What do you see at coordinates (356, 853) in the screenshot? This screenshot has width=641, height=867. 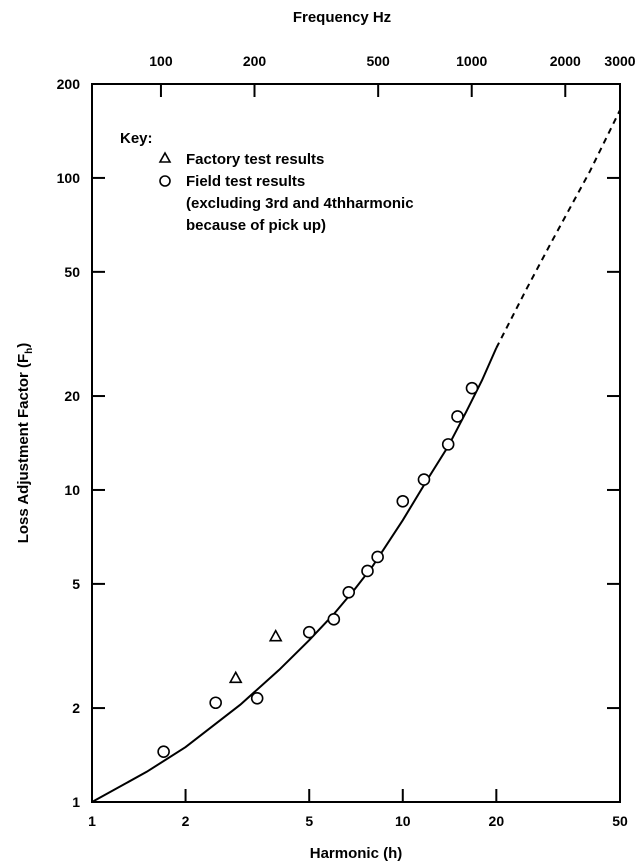 I see `x-axis-title: Harmonic (h)` at bounding box center [356, 853].